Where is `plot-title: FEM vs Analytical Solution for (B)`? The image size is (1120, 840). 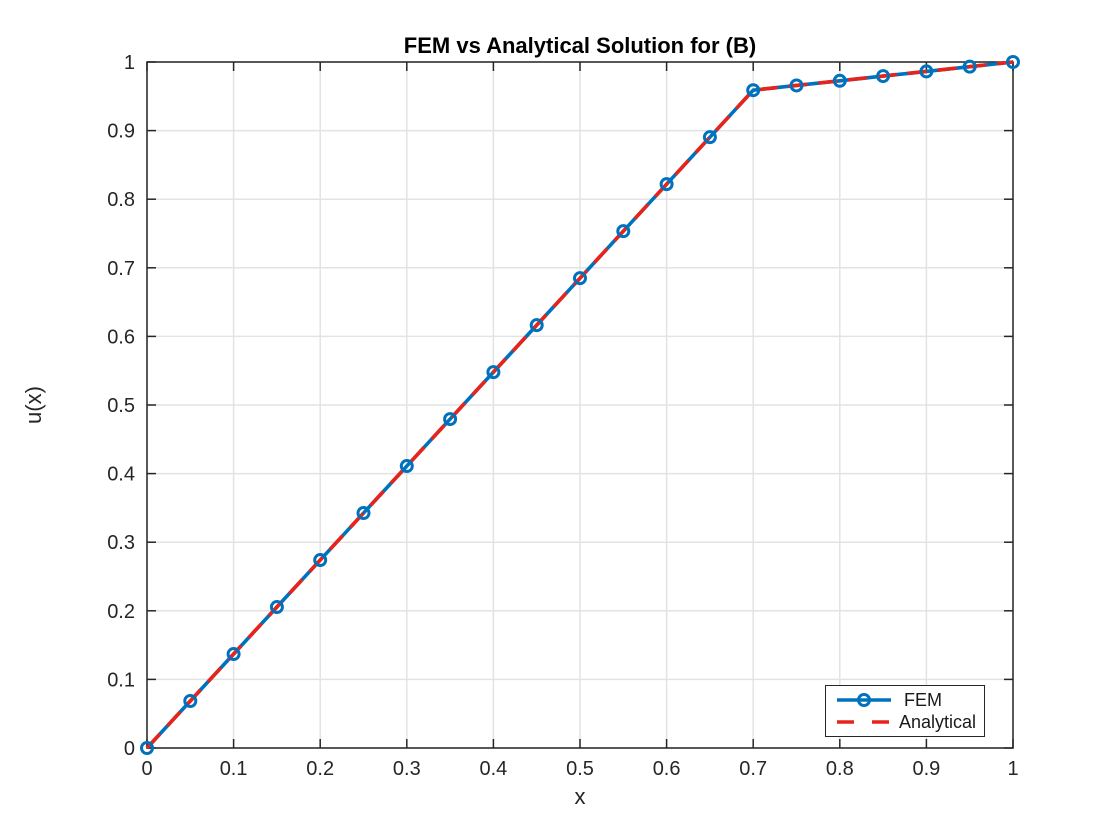
plot-title: FEM vs Analytical Solution for (B) is located at coordinates (580, 45).